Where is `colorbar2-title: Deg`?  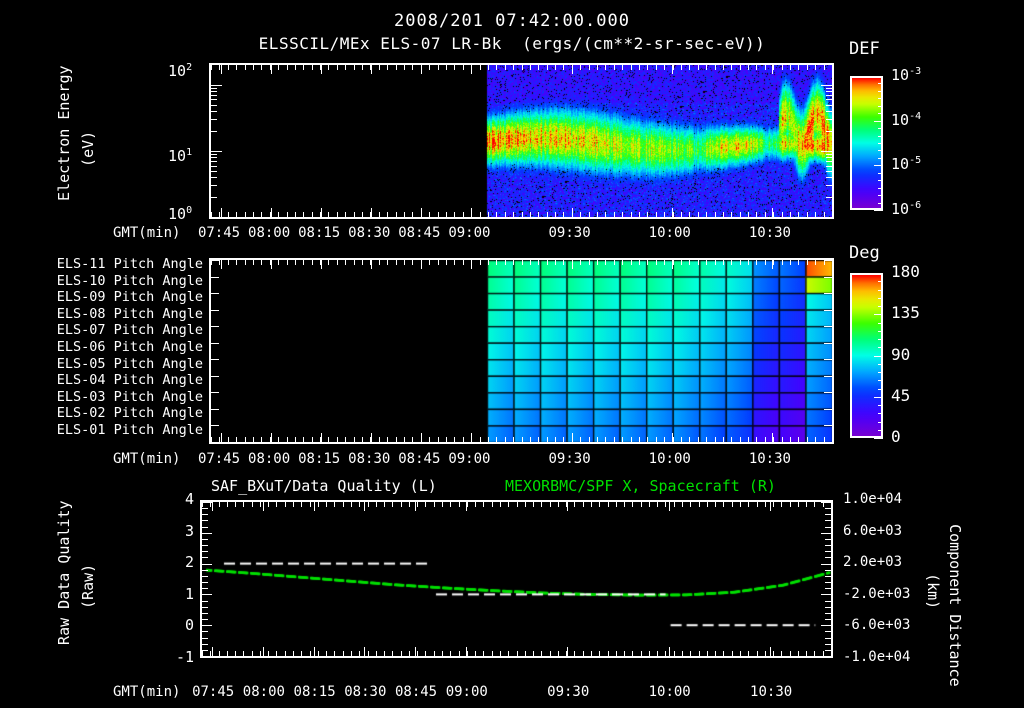 colorbar2-title: Deg is located at coordinates (864, 253).